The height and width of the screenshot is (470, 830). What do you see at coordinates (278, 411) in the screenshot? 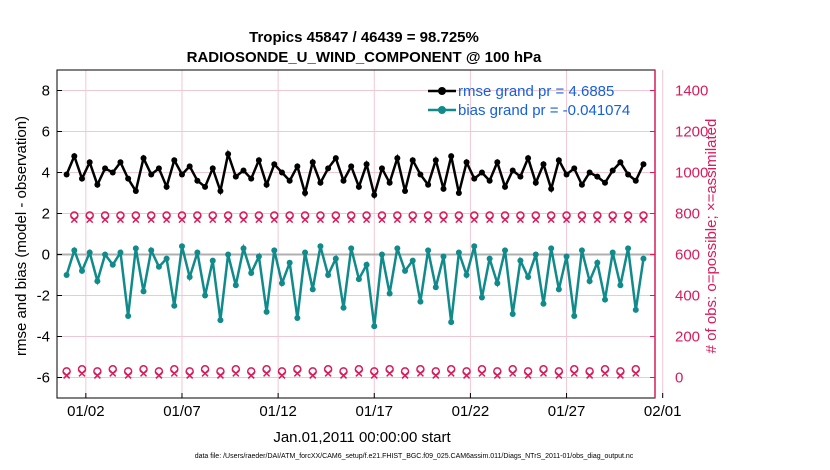
I see `x-tick-label: 01/12` at bounding box center [278, 411].